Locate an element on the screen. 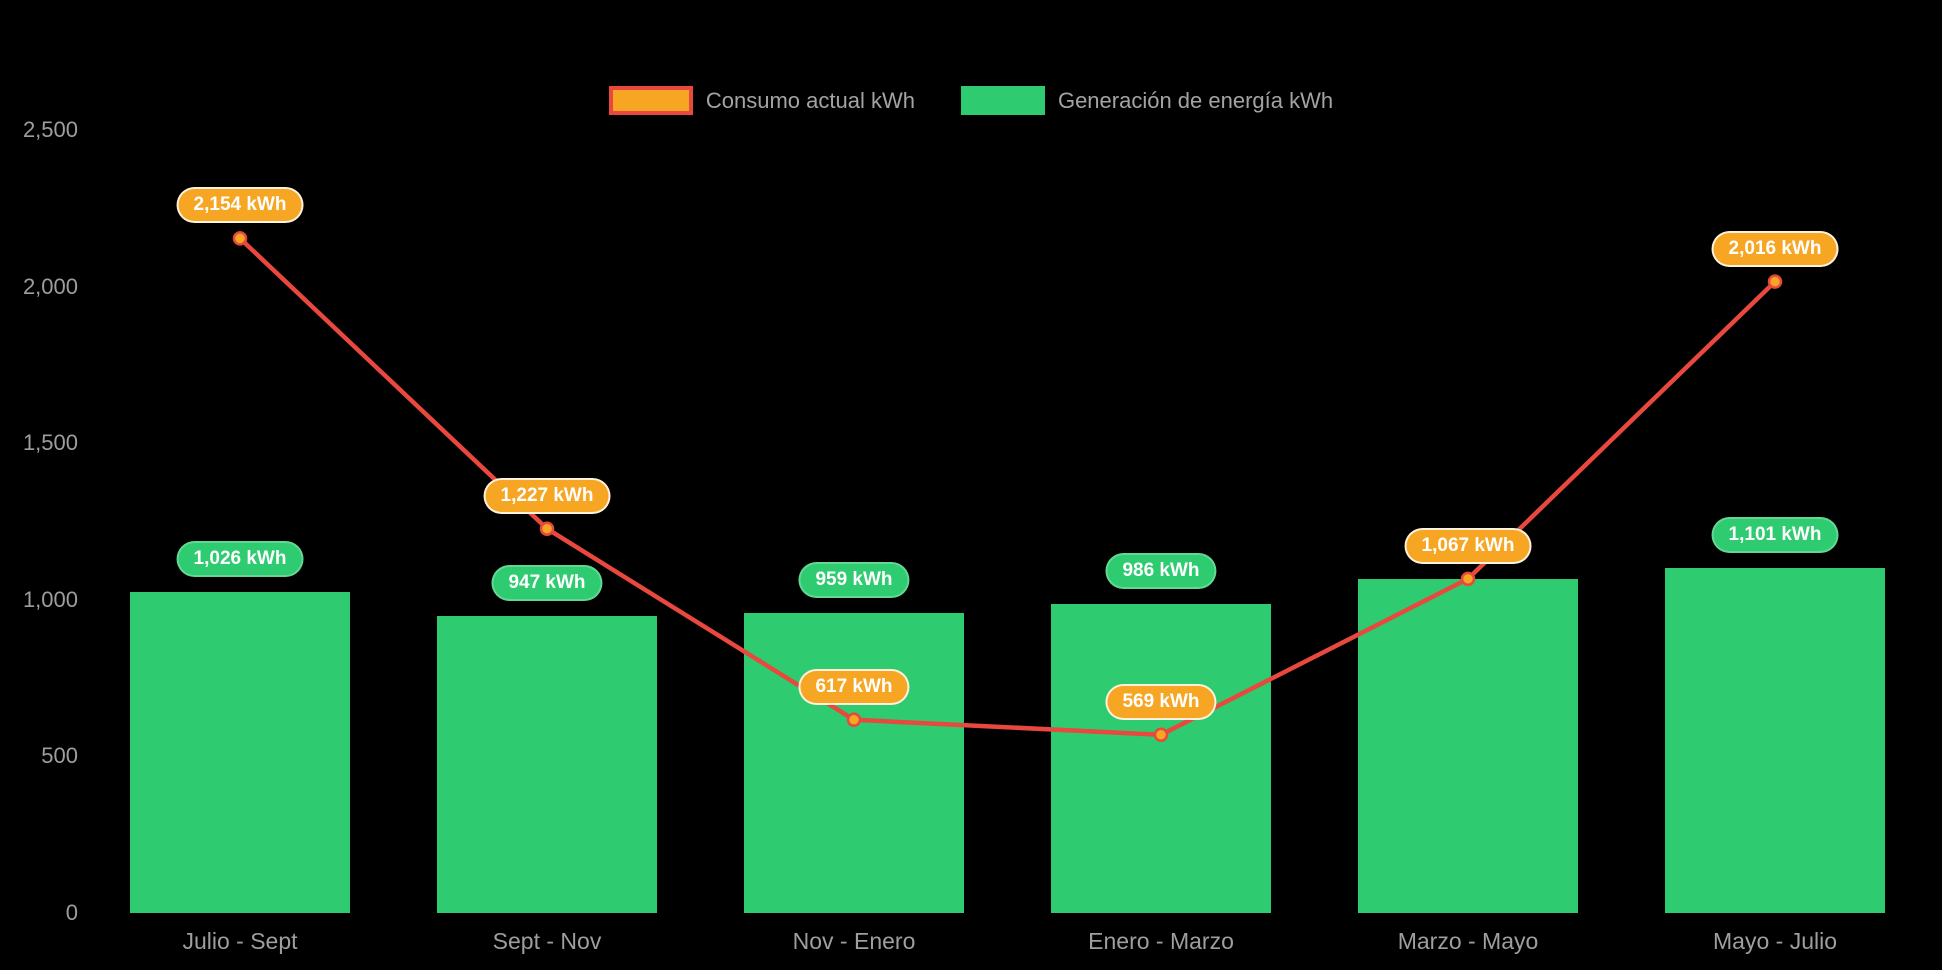 The image size is (1942, 970). consumo-legend-label: Consumo actual kWh is located at coordinates (810, 100).